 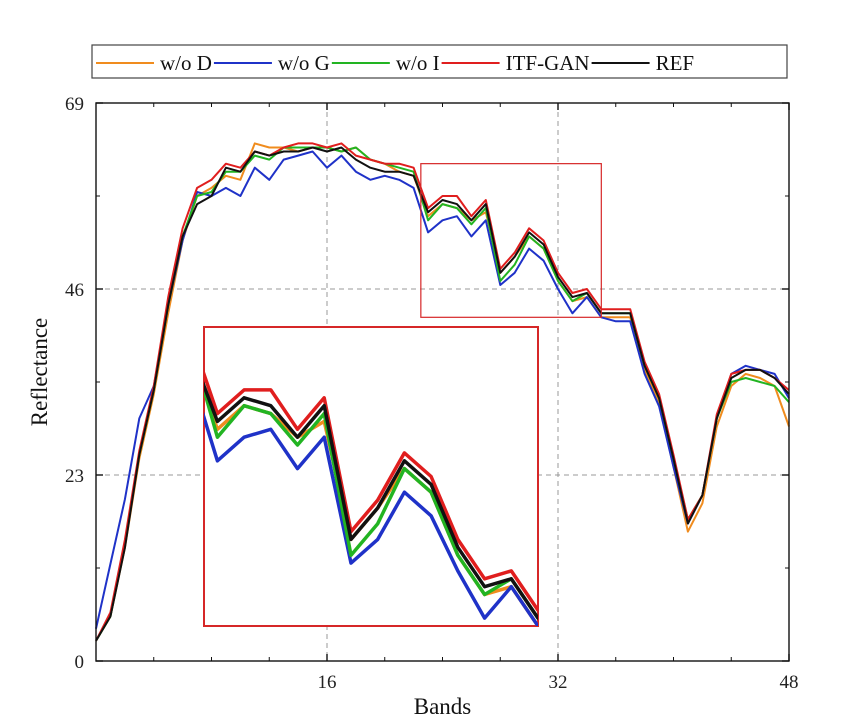 What do you see at coordinates (675, 63) in the screenshot?
I see `legend-label: REF` at bounding box center [675, 63].